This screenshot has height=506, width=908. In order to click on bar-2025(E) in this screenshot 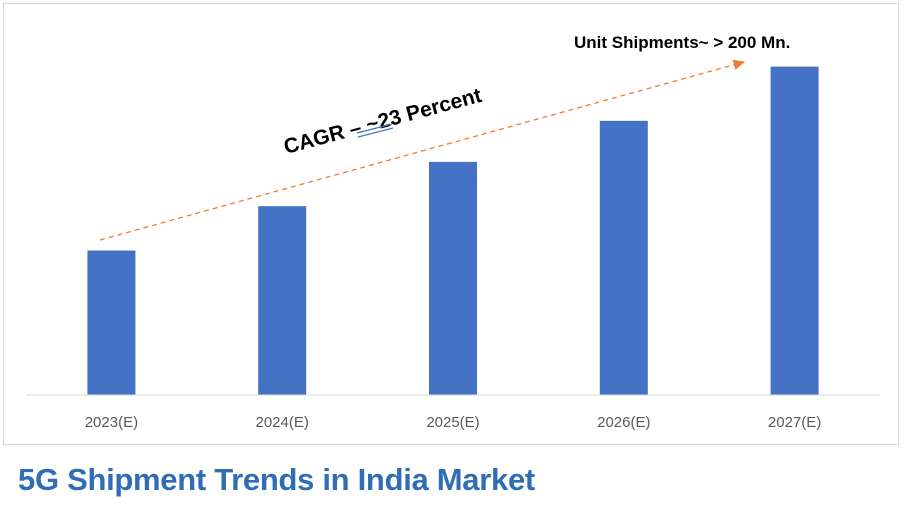, I will do `click(453, 278)`.